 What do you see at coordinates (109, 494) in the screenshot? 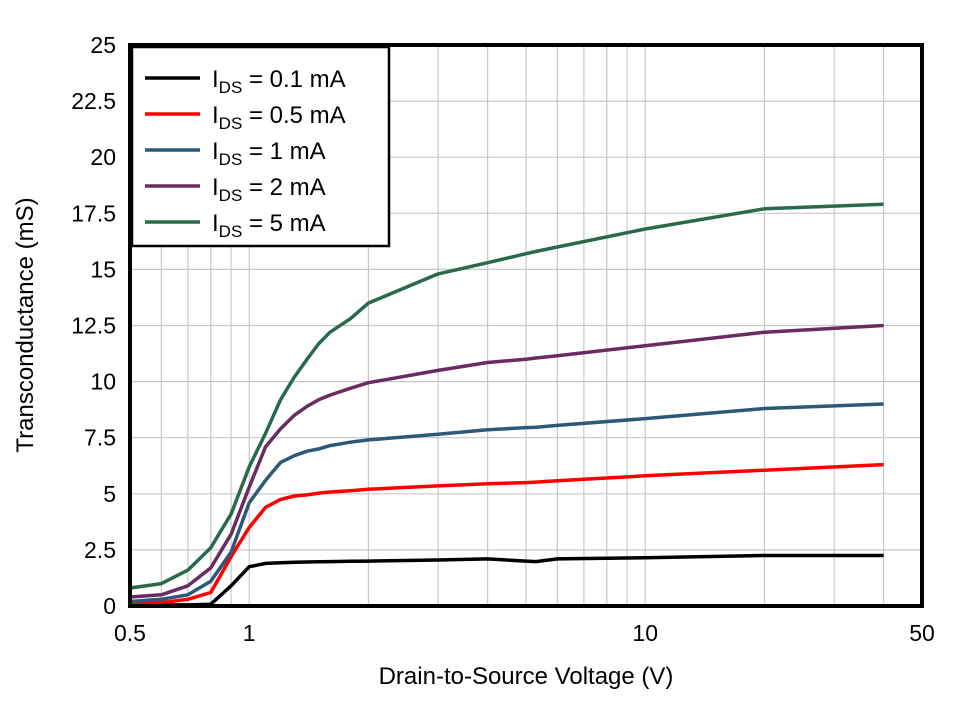
I see `y-tick-label: 5` at bounding box center [109, 494].